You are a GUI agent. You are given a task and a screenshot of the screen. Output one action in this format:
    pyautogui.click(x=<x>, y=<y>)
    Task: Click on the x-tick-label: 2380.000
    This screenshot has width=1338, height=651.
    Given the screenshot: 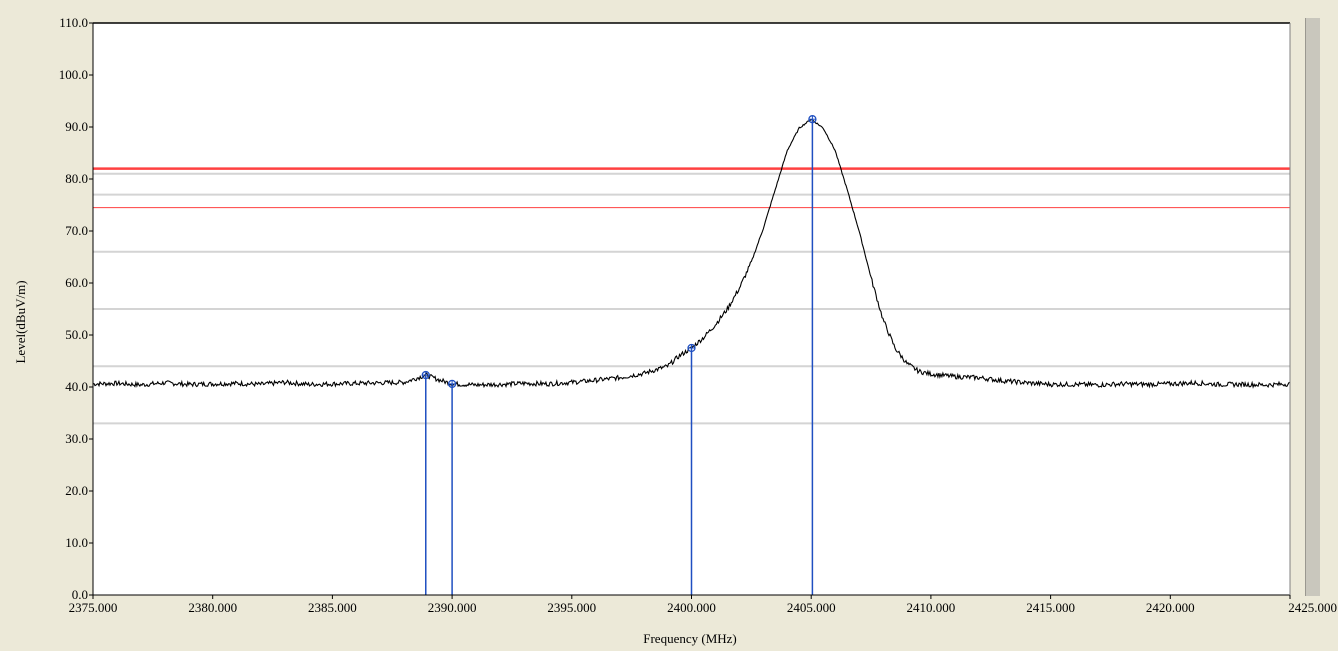 What is the action you would take?
    pyautogui.click(x=212, y=607)
    